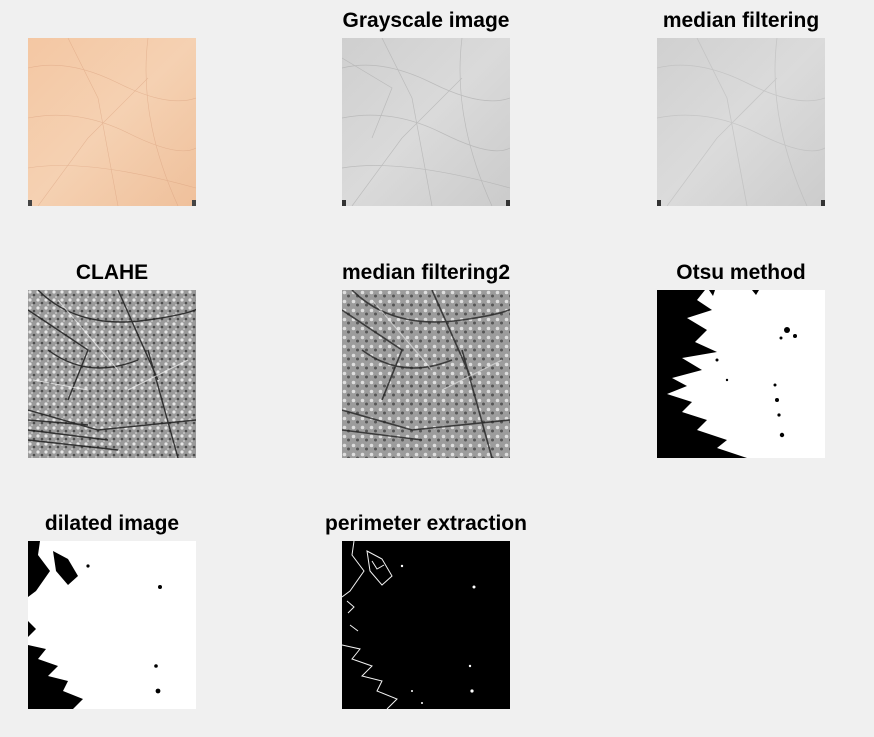 This screenshot has height=737, width=874. Describe the element at coordinates (112, 374) in the screenshot. I see `clahe-image` at that location.